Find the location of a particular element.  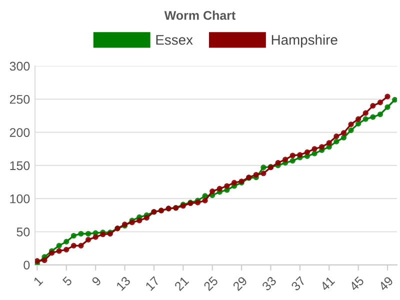

y-tick-label: 100 is located at coordinates (20, 199).